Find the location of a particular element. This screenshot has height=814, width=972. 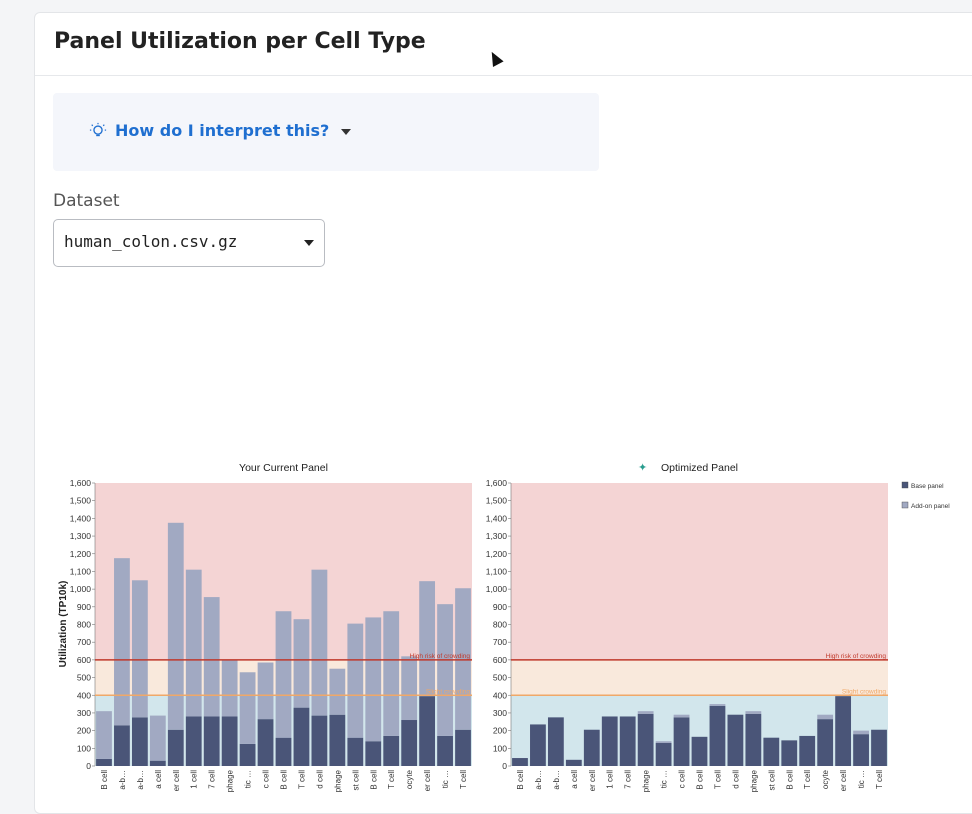

interpret-label: How do I interpret this? is located at coordinates (222, 130).